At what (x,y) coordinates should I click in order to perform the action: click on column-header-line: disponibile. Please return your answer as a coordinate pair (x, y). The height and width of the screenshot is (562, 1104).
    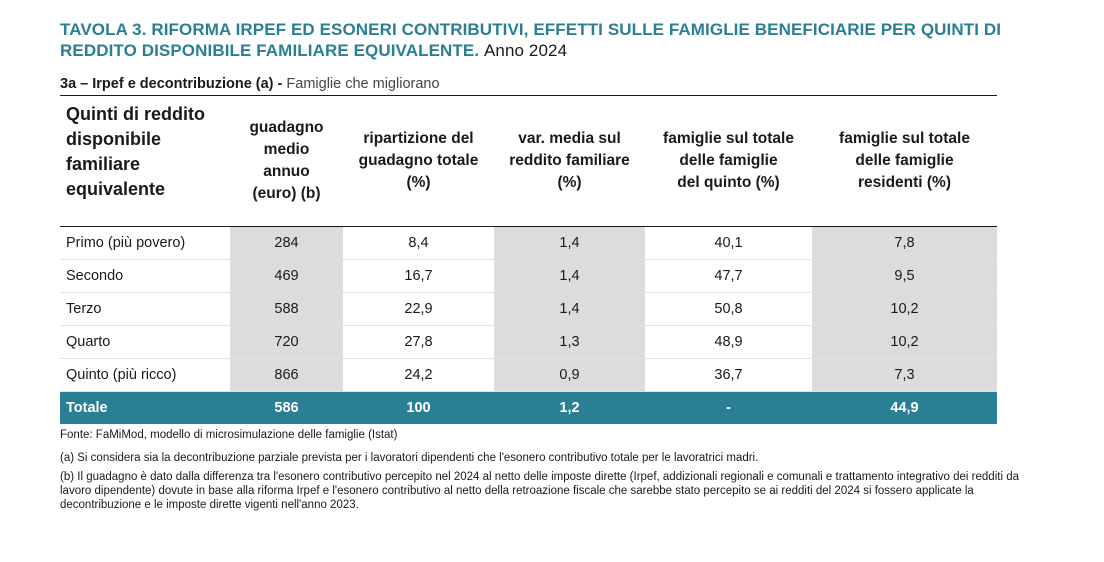
    Looking at the image, I should click on (114, 139).